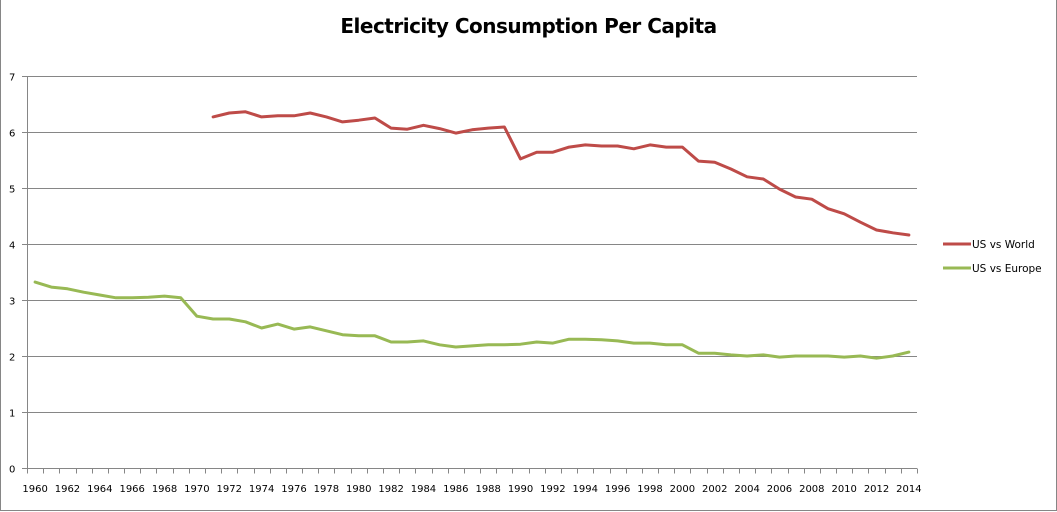 The image size is (1057, 512). What do you see at coordinates (585, 489) in the screenshot?
I see `x-tick-label: 1994` at bounding box center [585, 489].